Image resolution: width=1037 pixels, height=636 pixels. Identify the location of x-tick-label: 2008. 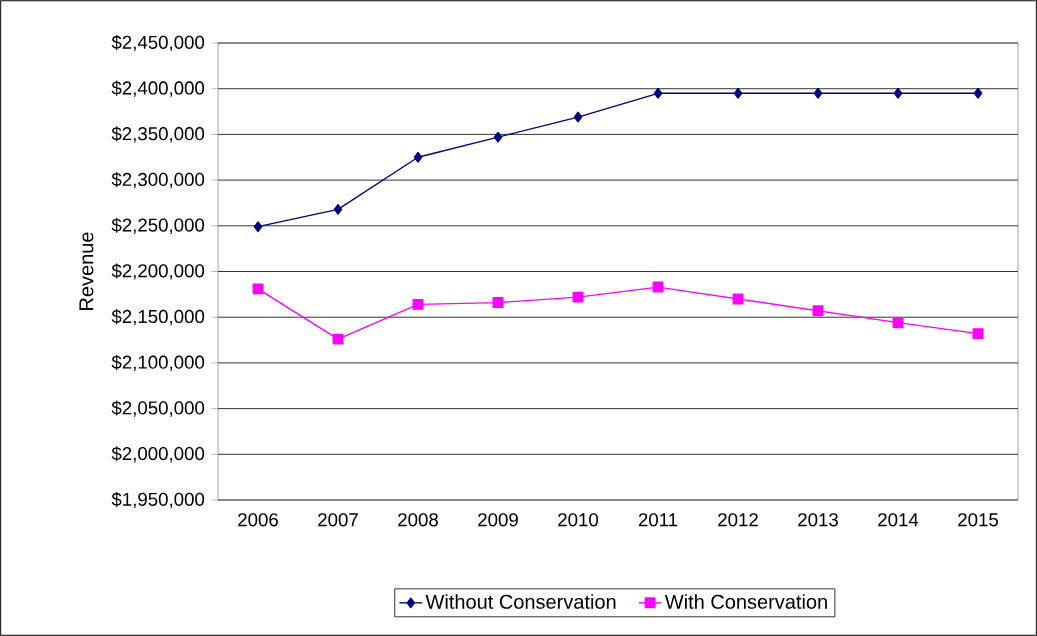
(418, 520).